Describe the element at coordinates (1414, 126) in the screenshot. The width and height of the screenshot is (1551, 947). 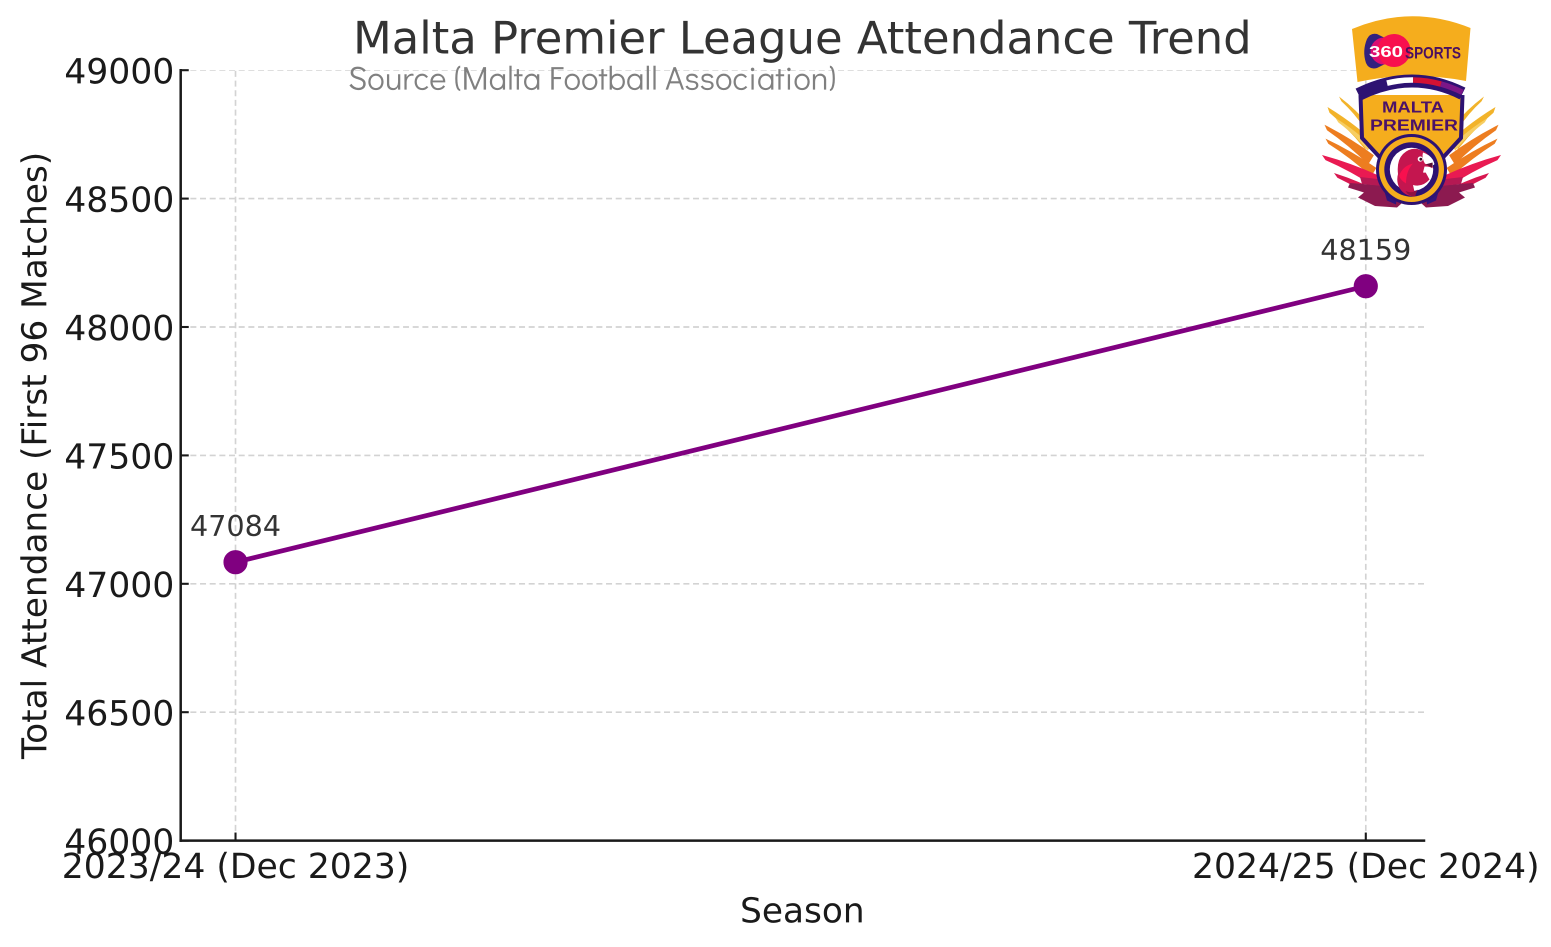
I see `svg-text: PREMIER` at that location.